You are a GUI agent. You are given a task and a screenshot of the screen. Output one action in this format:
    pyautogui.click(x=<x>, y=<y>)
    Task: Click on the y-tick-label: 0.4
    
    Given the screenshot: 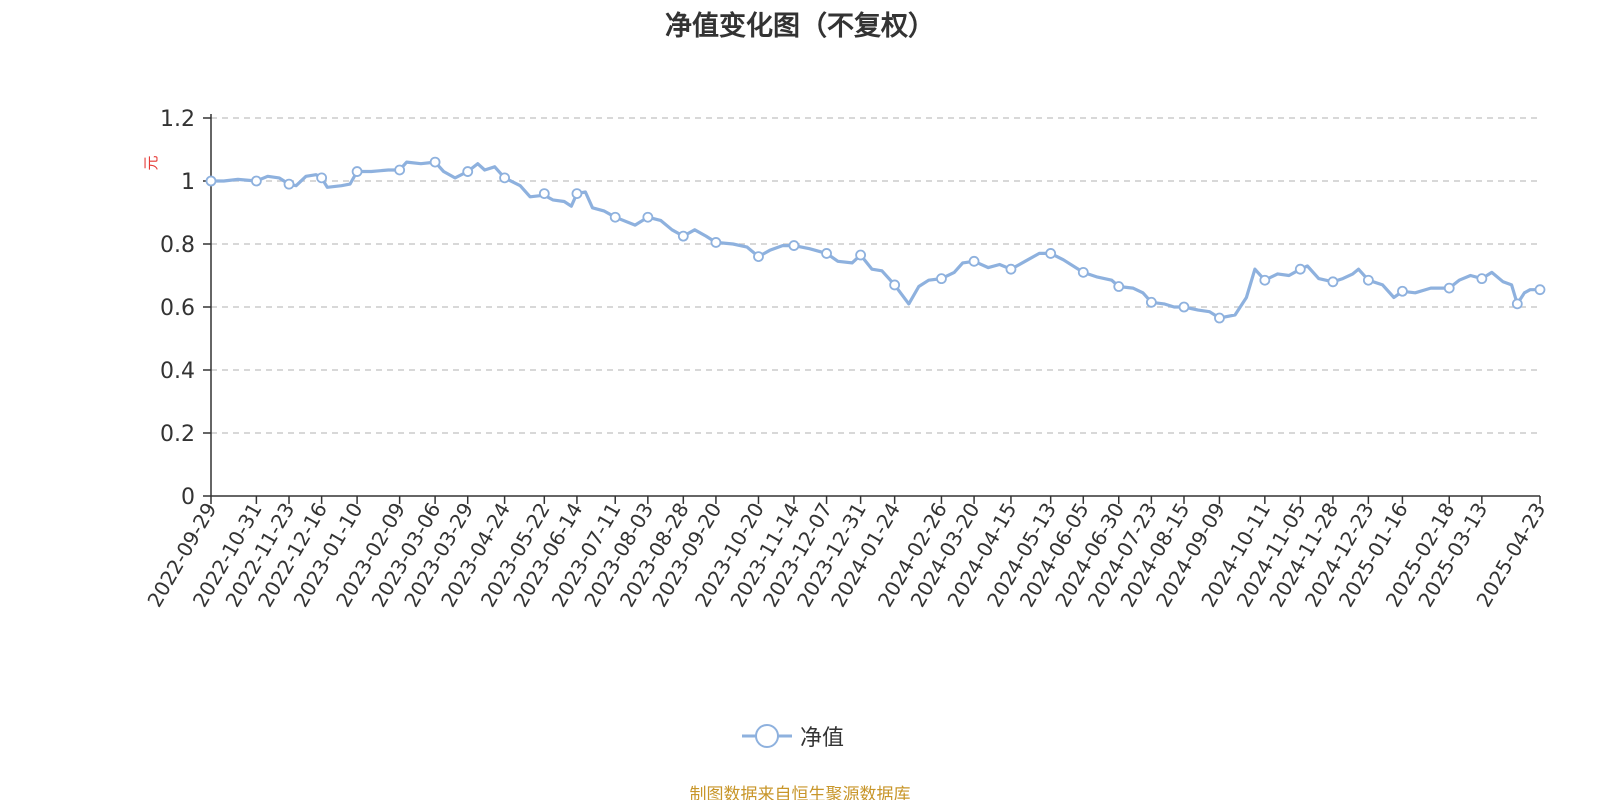 What is the action you would take?
    pyautogui.click(x=177, y=371)
    